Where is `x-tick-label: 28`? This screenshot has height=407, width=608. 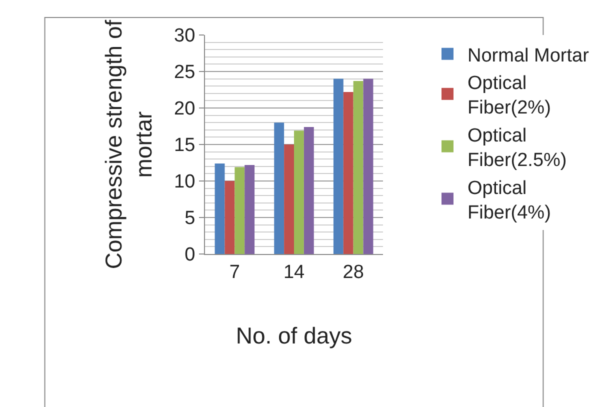 x-tick-label: 28 is located at coordinates (353, 272).